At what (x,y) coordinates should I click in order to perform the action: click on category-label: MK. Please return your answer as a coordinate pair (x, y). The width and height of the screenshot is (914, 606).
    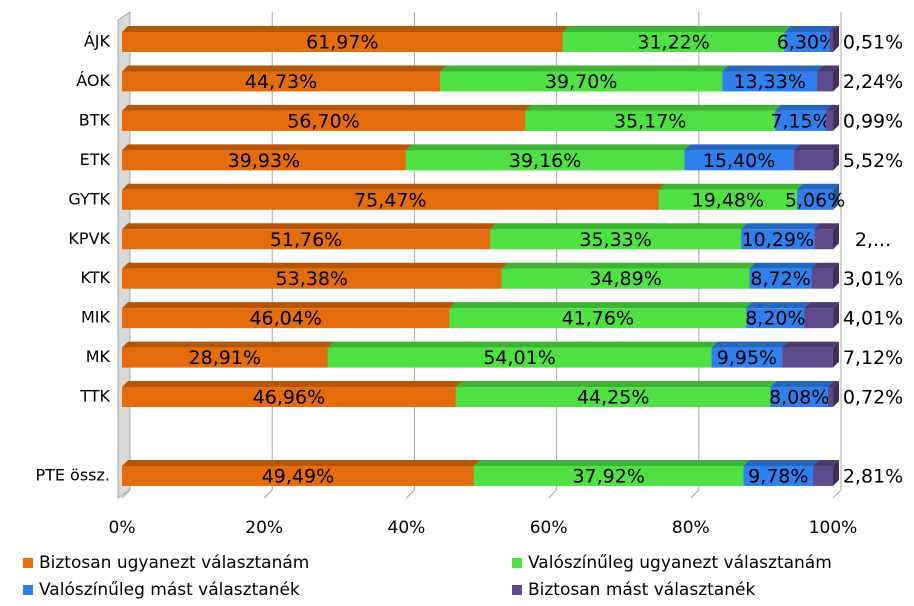
    Looking at the image, I should click on (98, 356).